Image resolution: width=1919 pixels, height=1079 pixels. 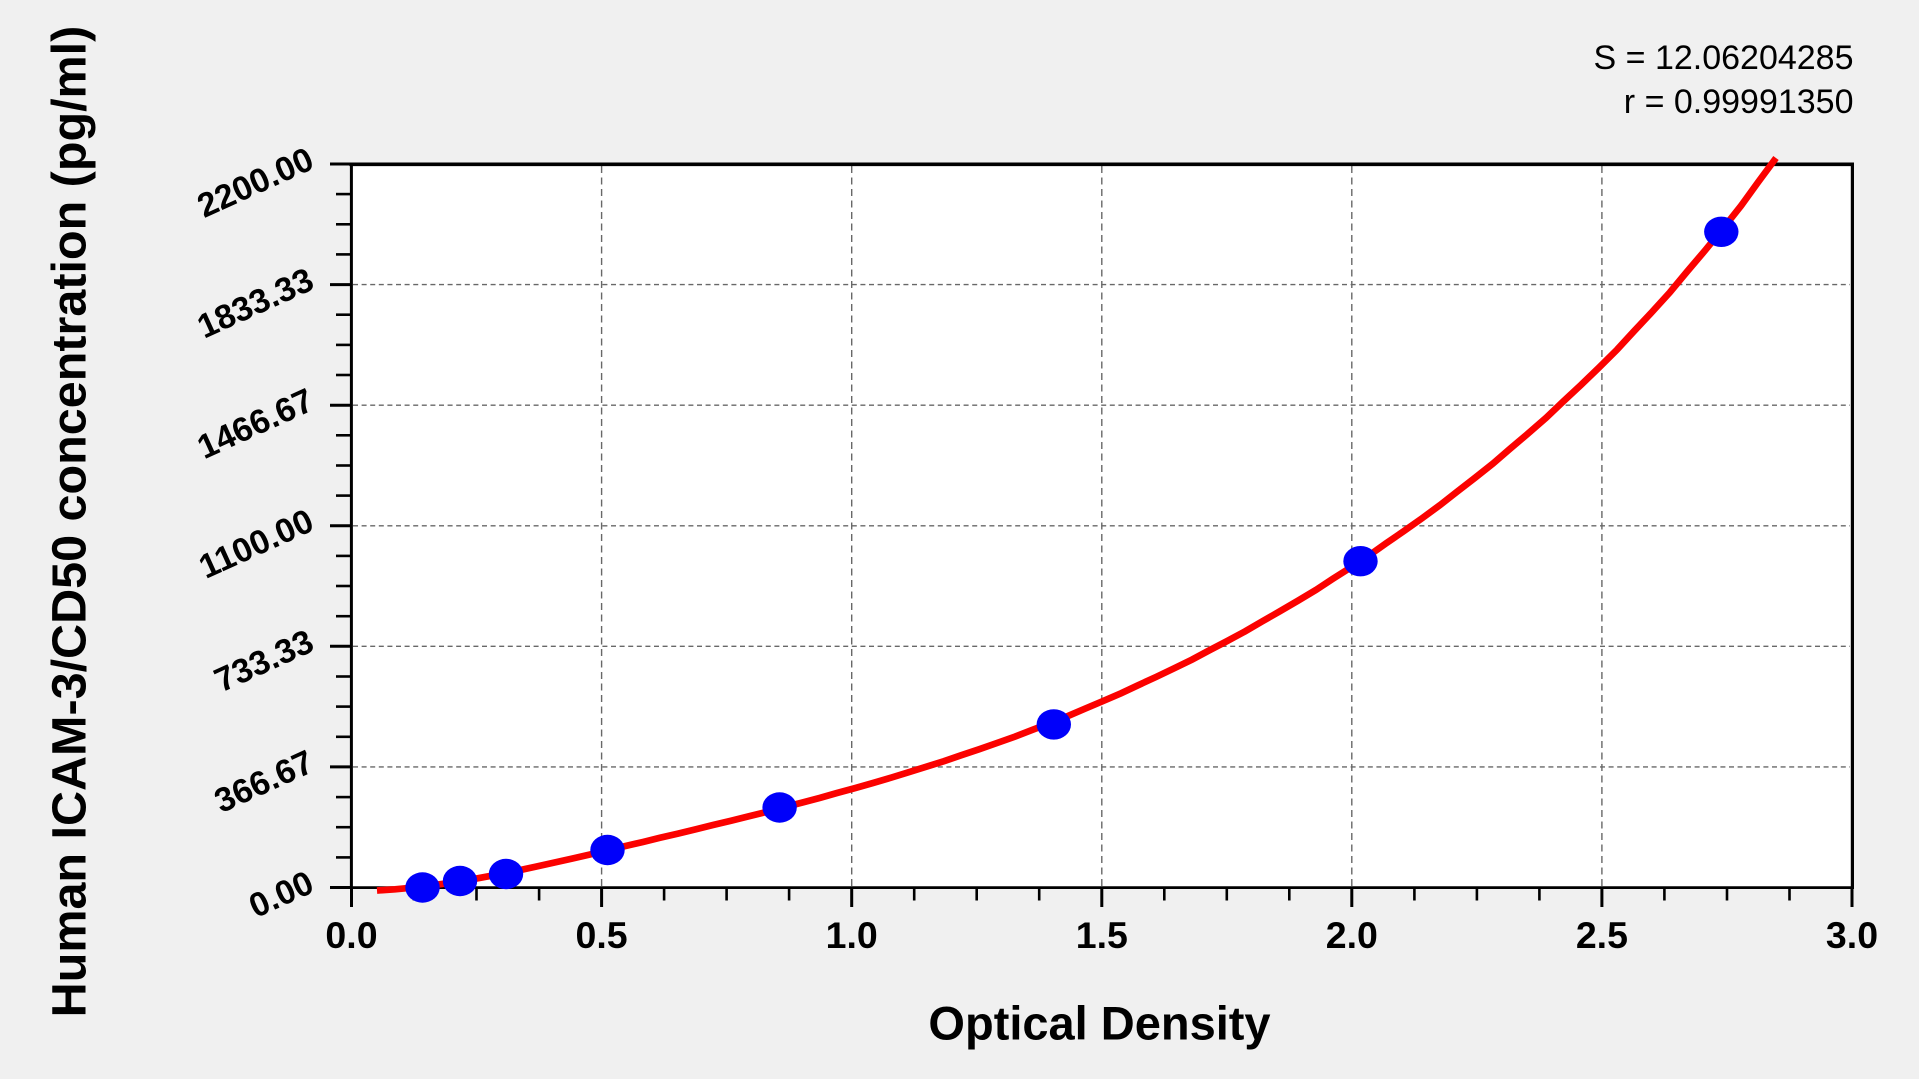 What do you see at coordinates (1724, 58) in the screenshot?
I see `svg-text: S = 12.06204285` at bounding box center [1724, 58].